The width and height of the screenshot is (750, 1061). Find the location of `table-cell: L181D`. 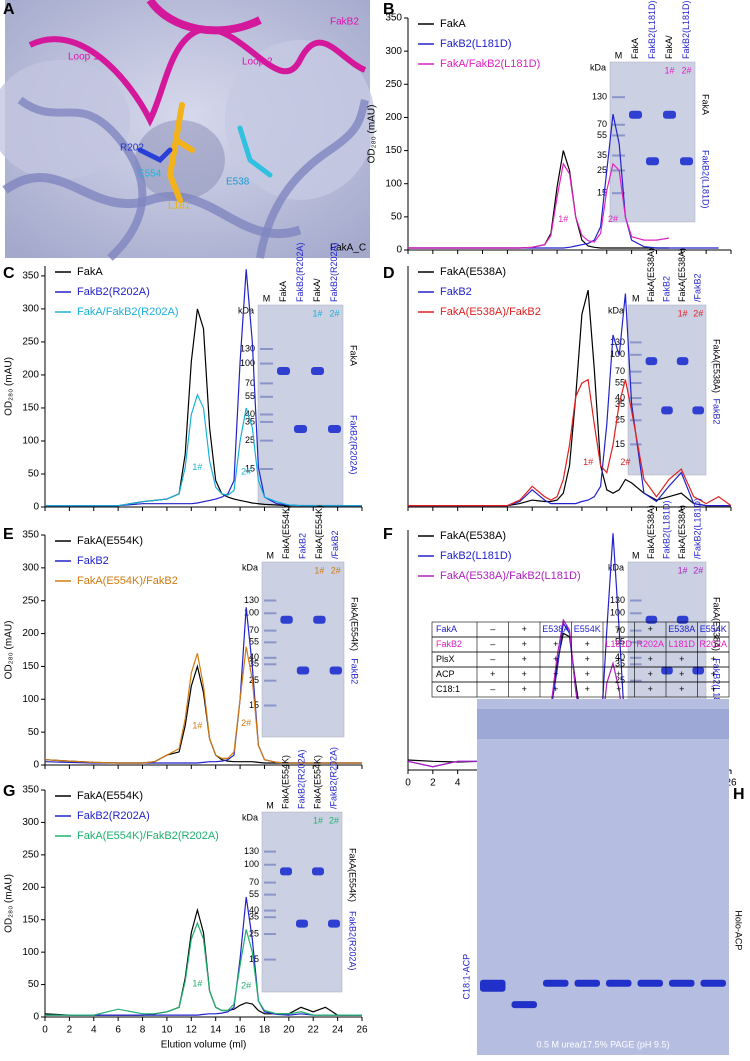

table-cell: L181D is located at coordinates (618, 644).